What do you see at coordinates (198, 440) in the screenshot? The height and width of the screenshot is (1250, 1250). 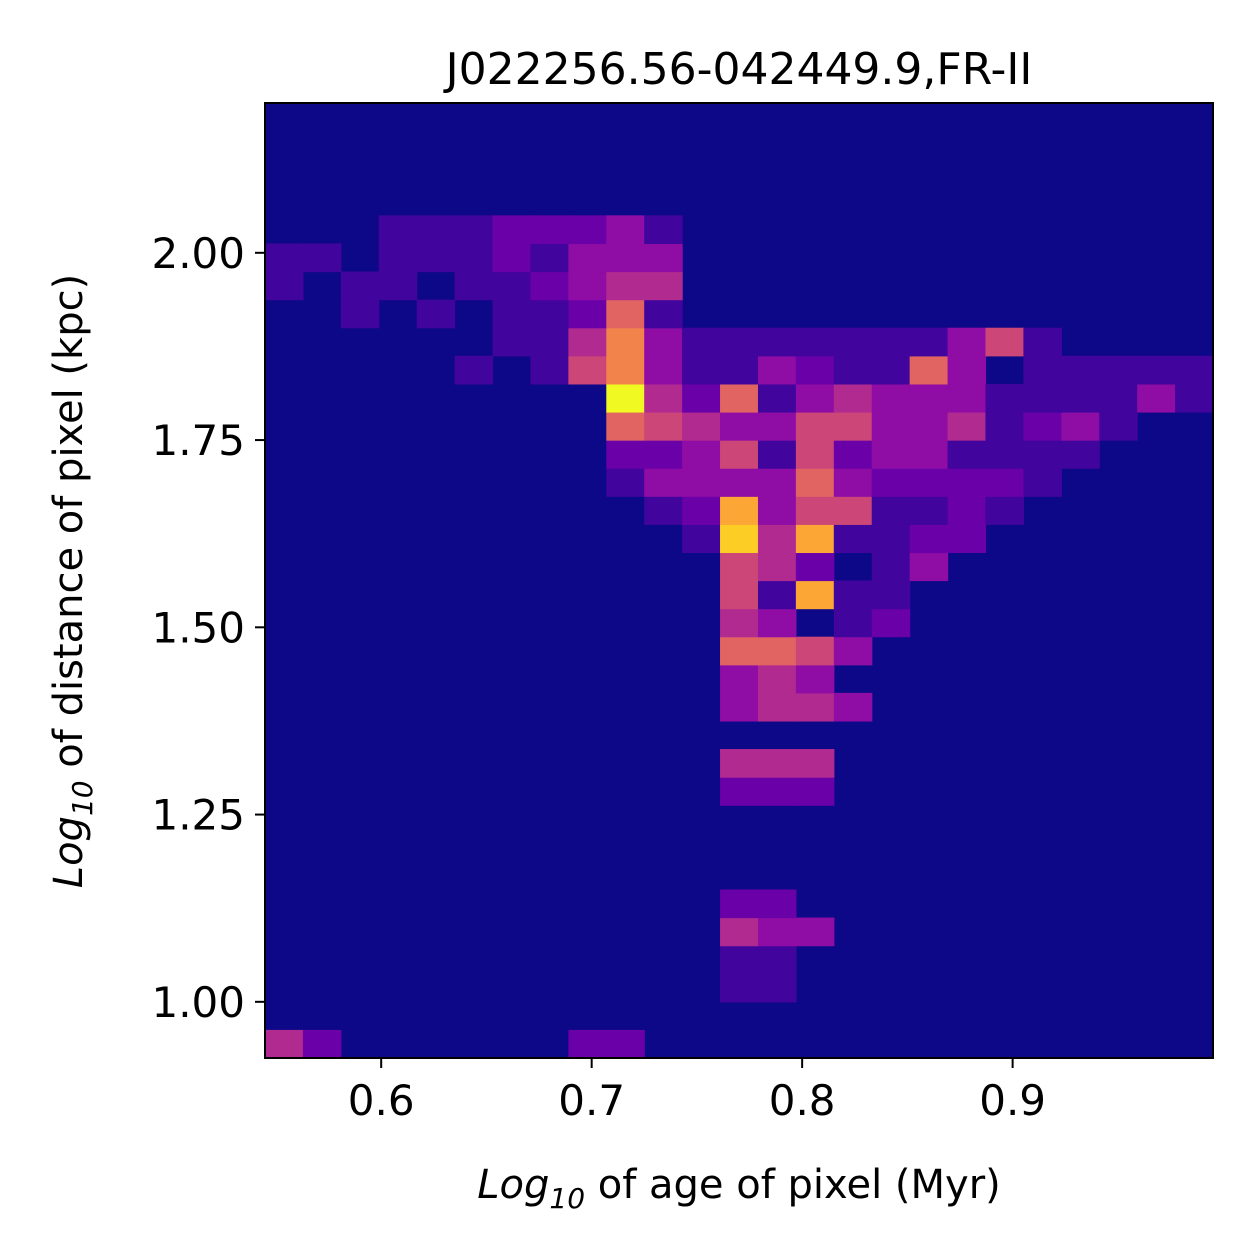 I see `y-tick-label: 1.75` at bounding box center [198, 440].